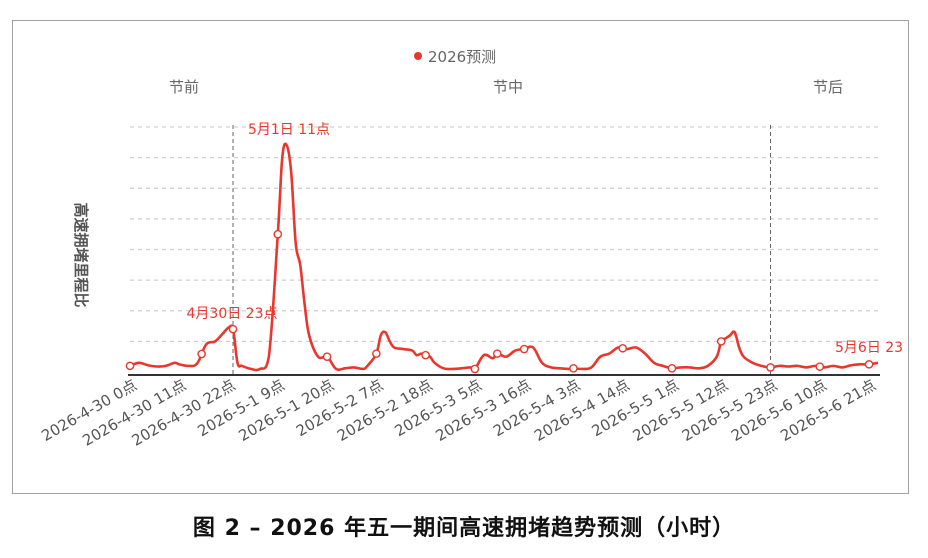 Image resolution: width=928 pixels, height=558 pixels. I want to click on period-label: 节后, so click(828, 87).